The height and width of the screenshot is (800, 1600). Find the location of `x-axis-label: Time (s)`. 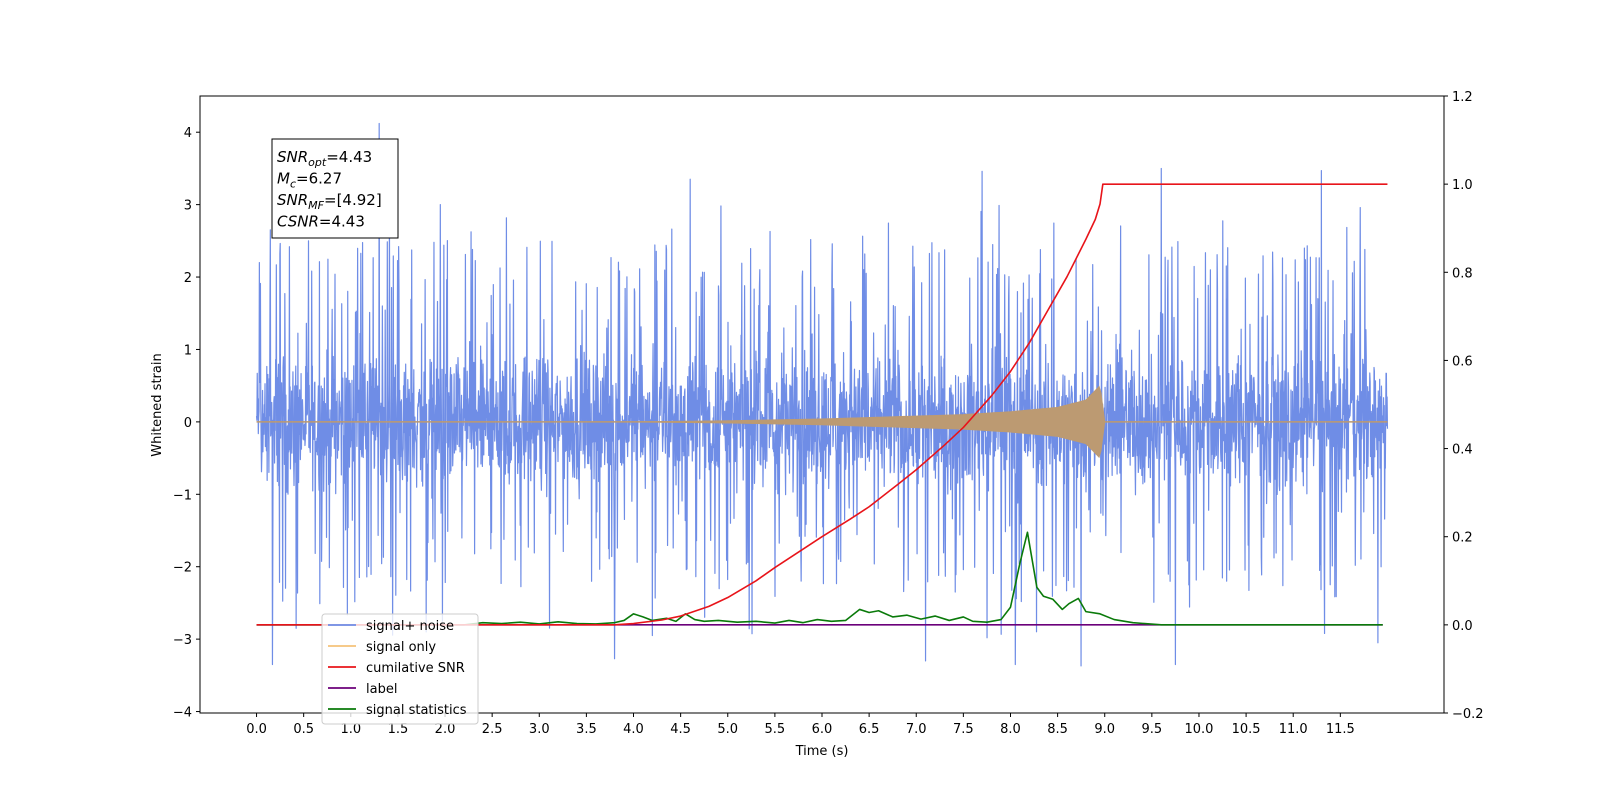

x-axis-label: Time (s) is located at coordinates (822, 751).